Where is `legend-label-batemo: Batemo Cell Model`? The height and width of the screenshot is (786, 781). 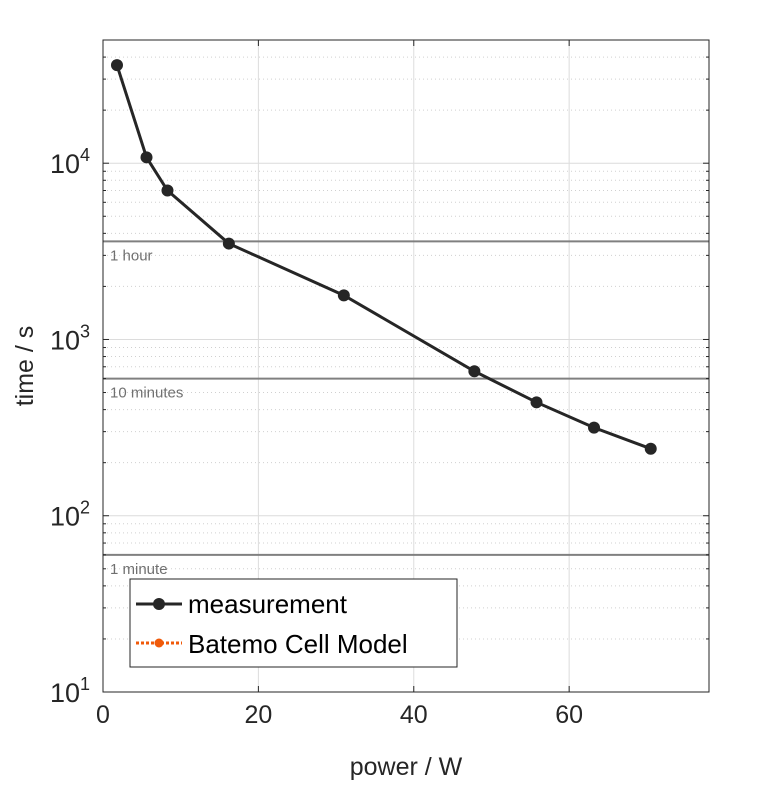
legend-label-batemo: Batemo Cell Model is located at coordinates (298, 644).